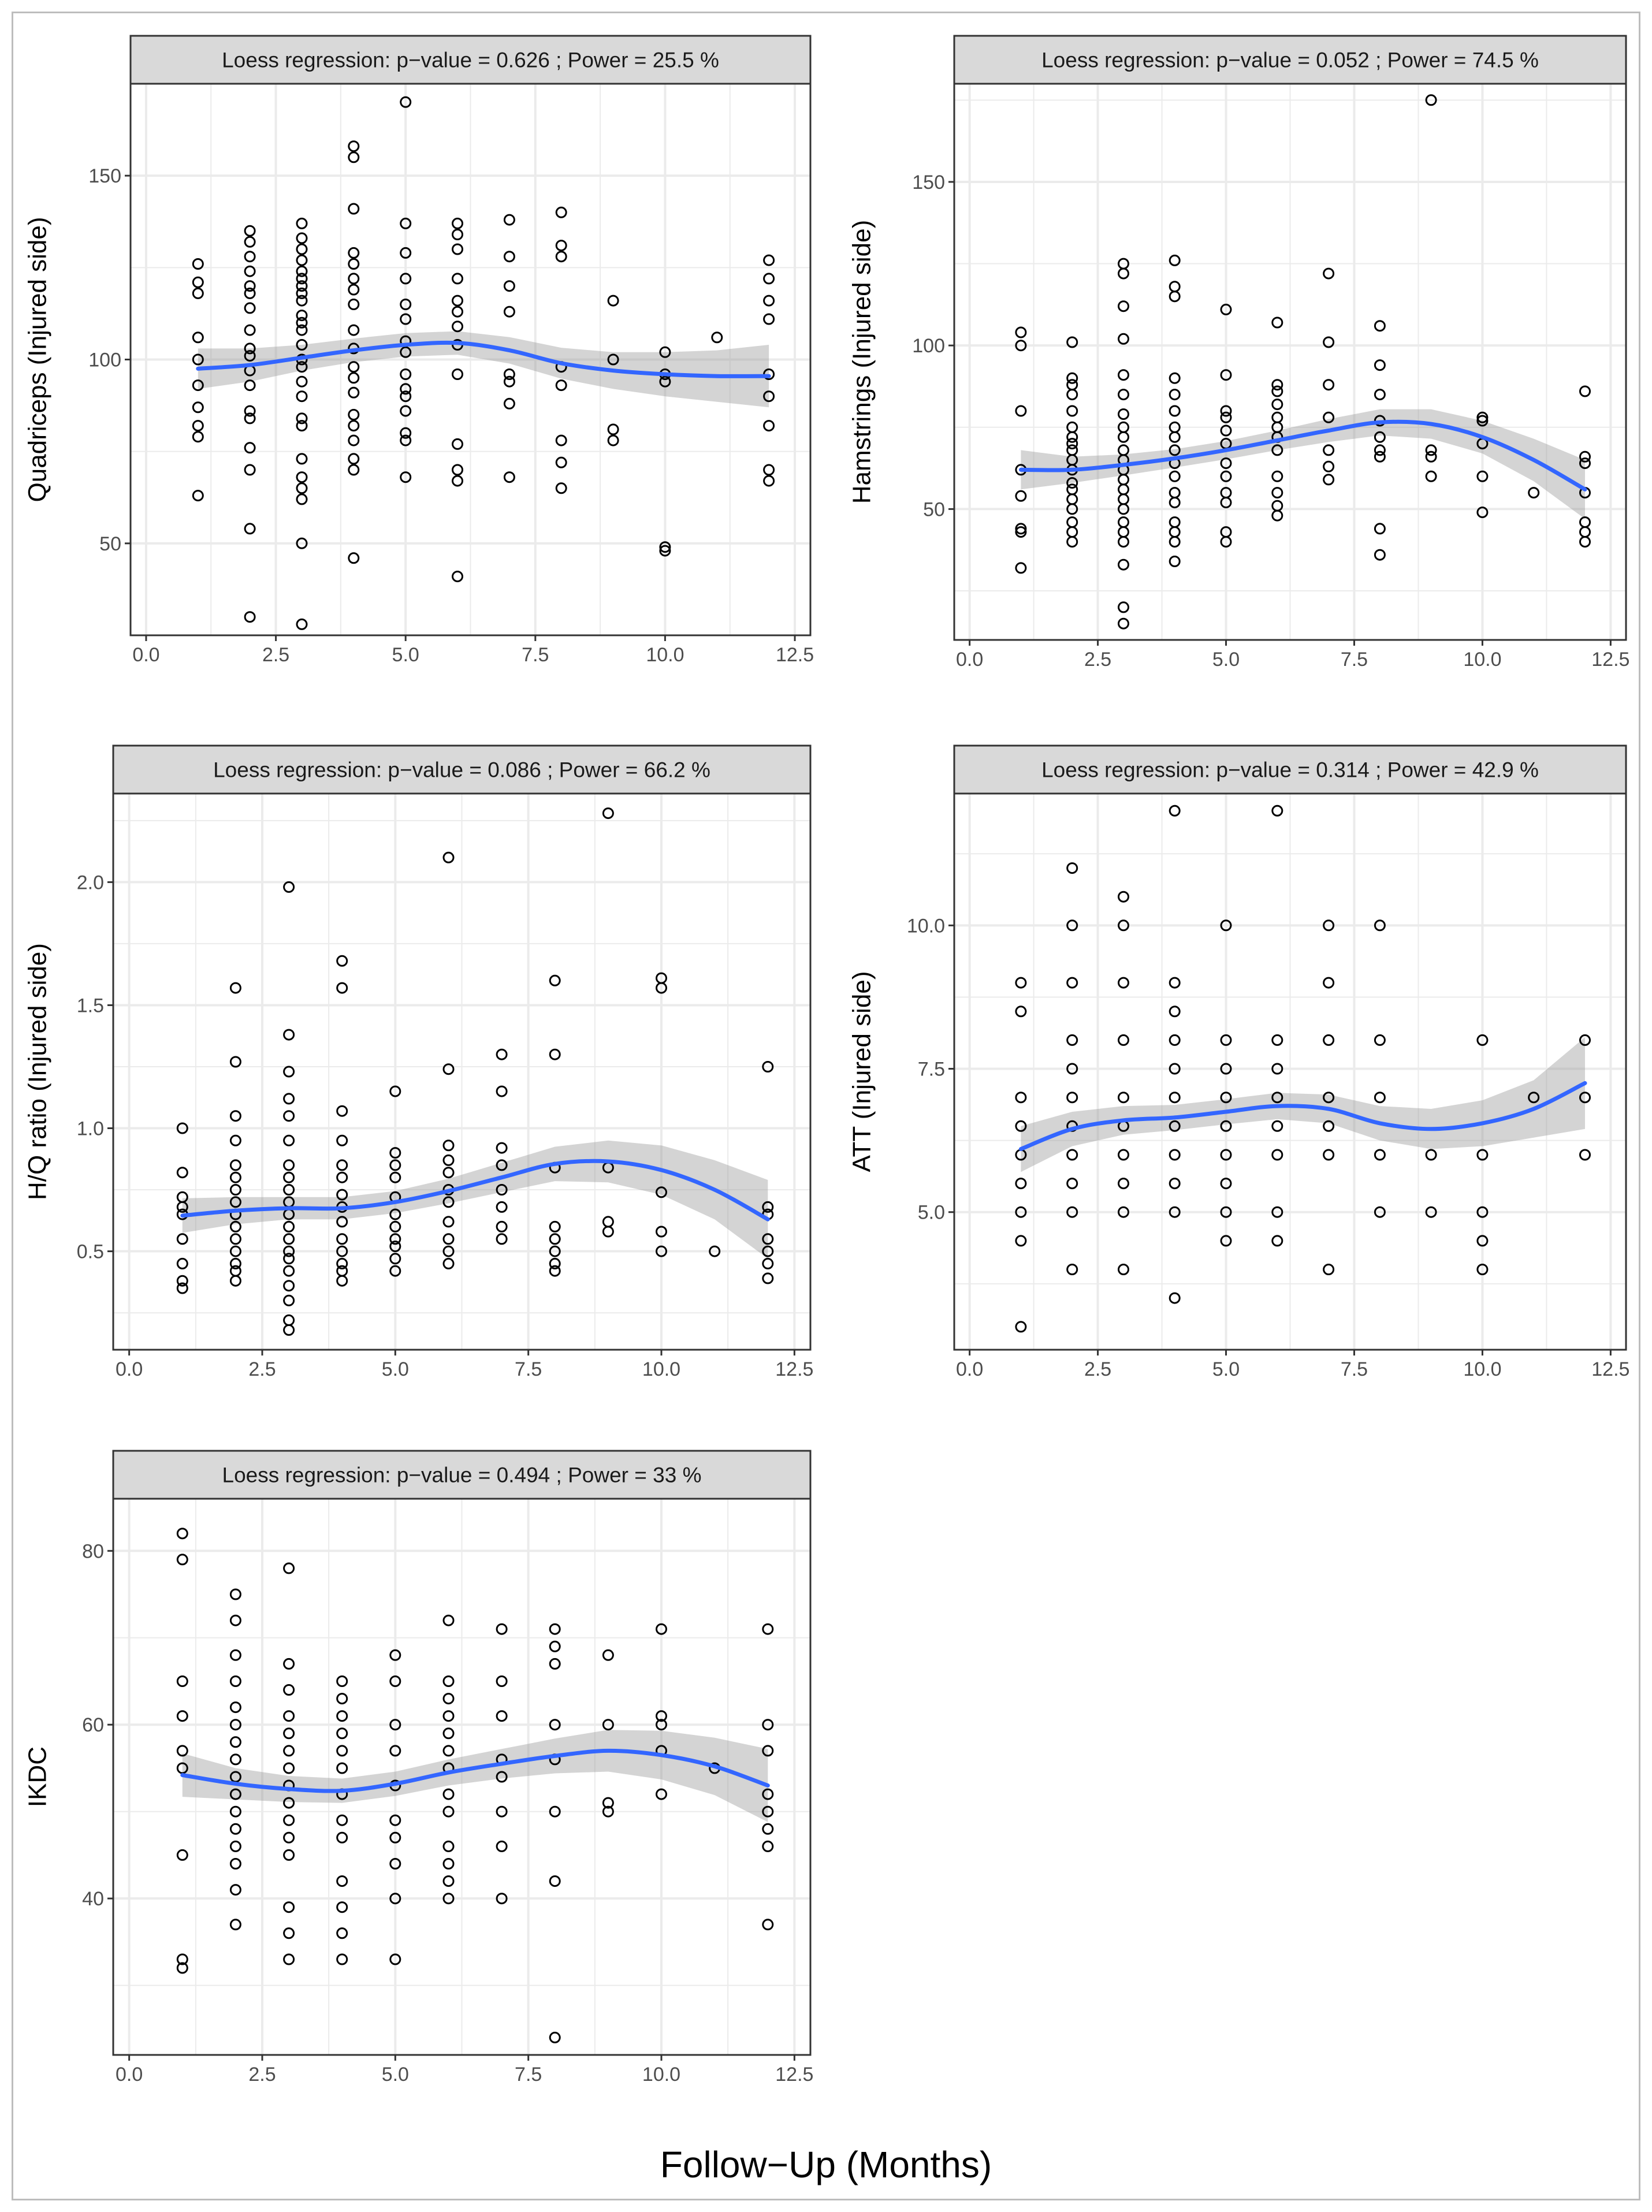 The width and height of the screenshot is (1652, 2212). Describe the element at coordinates (1482, 660) in the screenshot. I see `x-tick-label: 10.0` at that location.